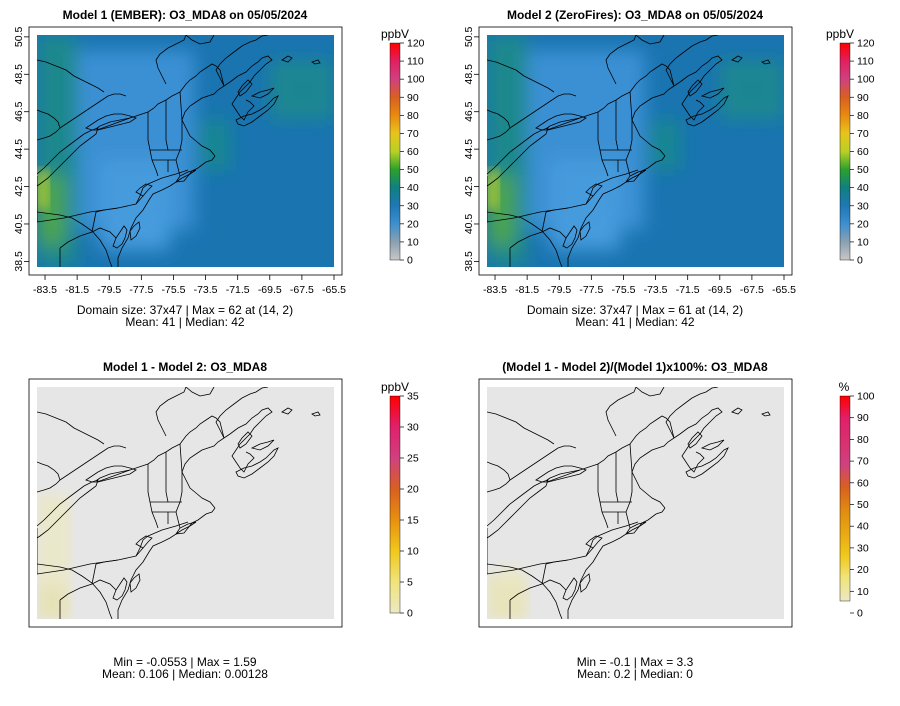 This screenshot has height=706, width=900. Describe the element at coordinates (302, 290) in the screenshot. I see `panel-model1-xtick-label: -67.5` at that location.